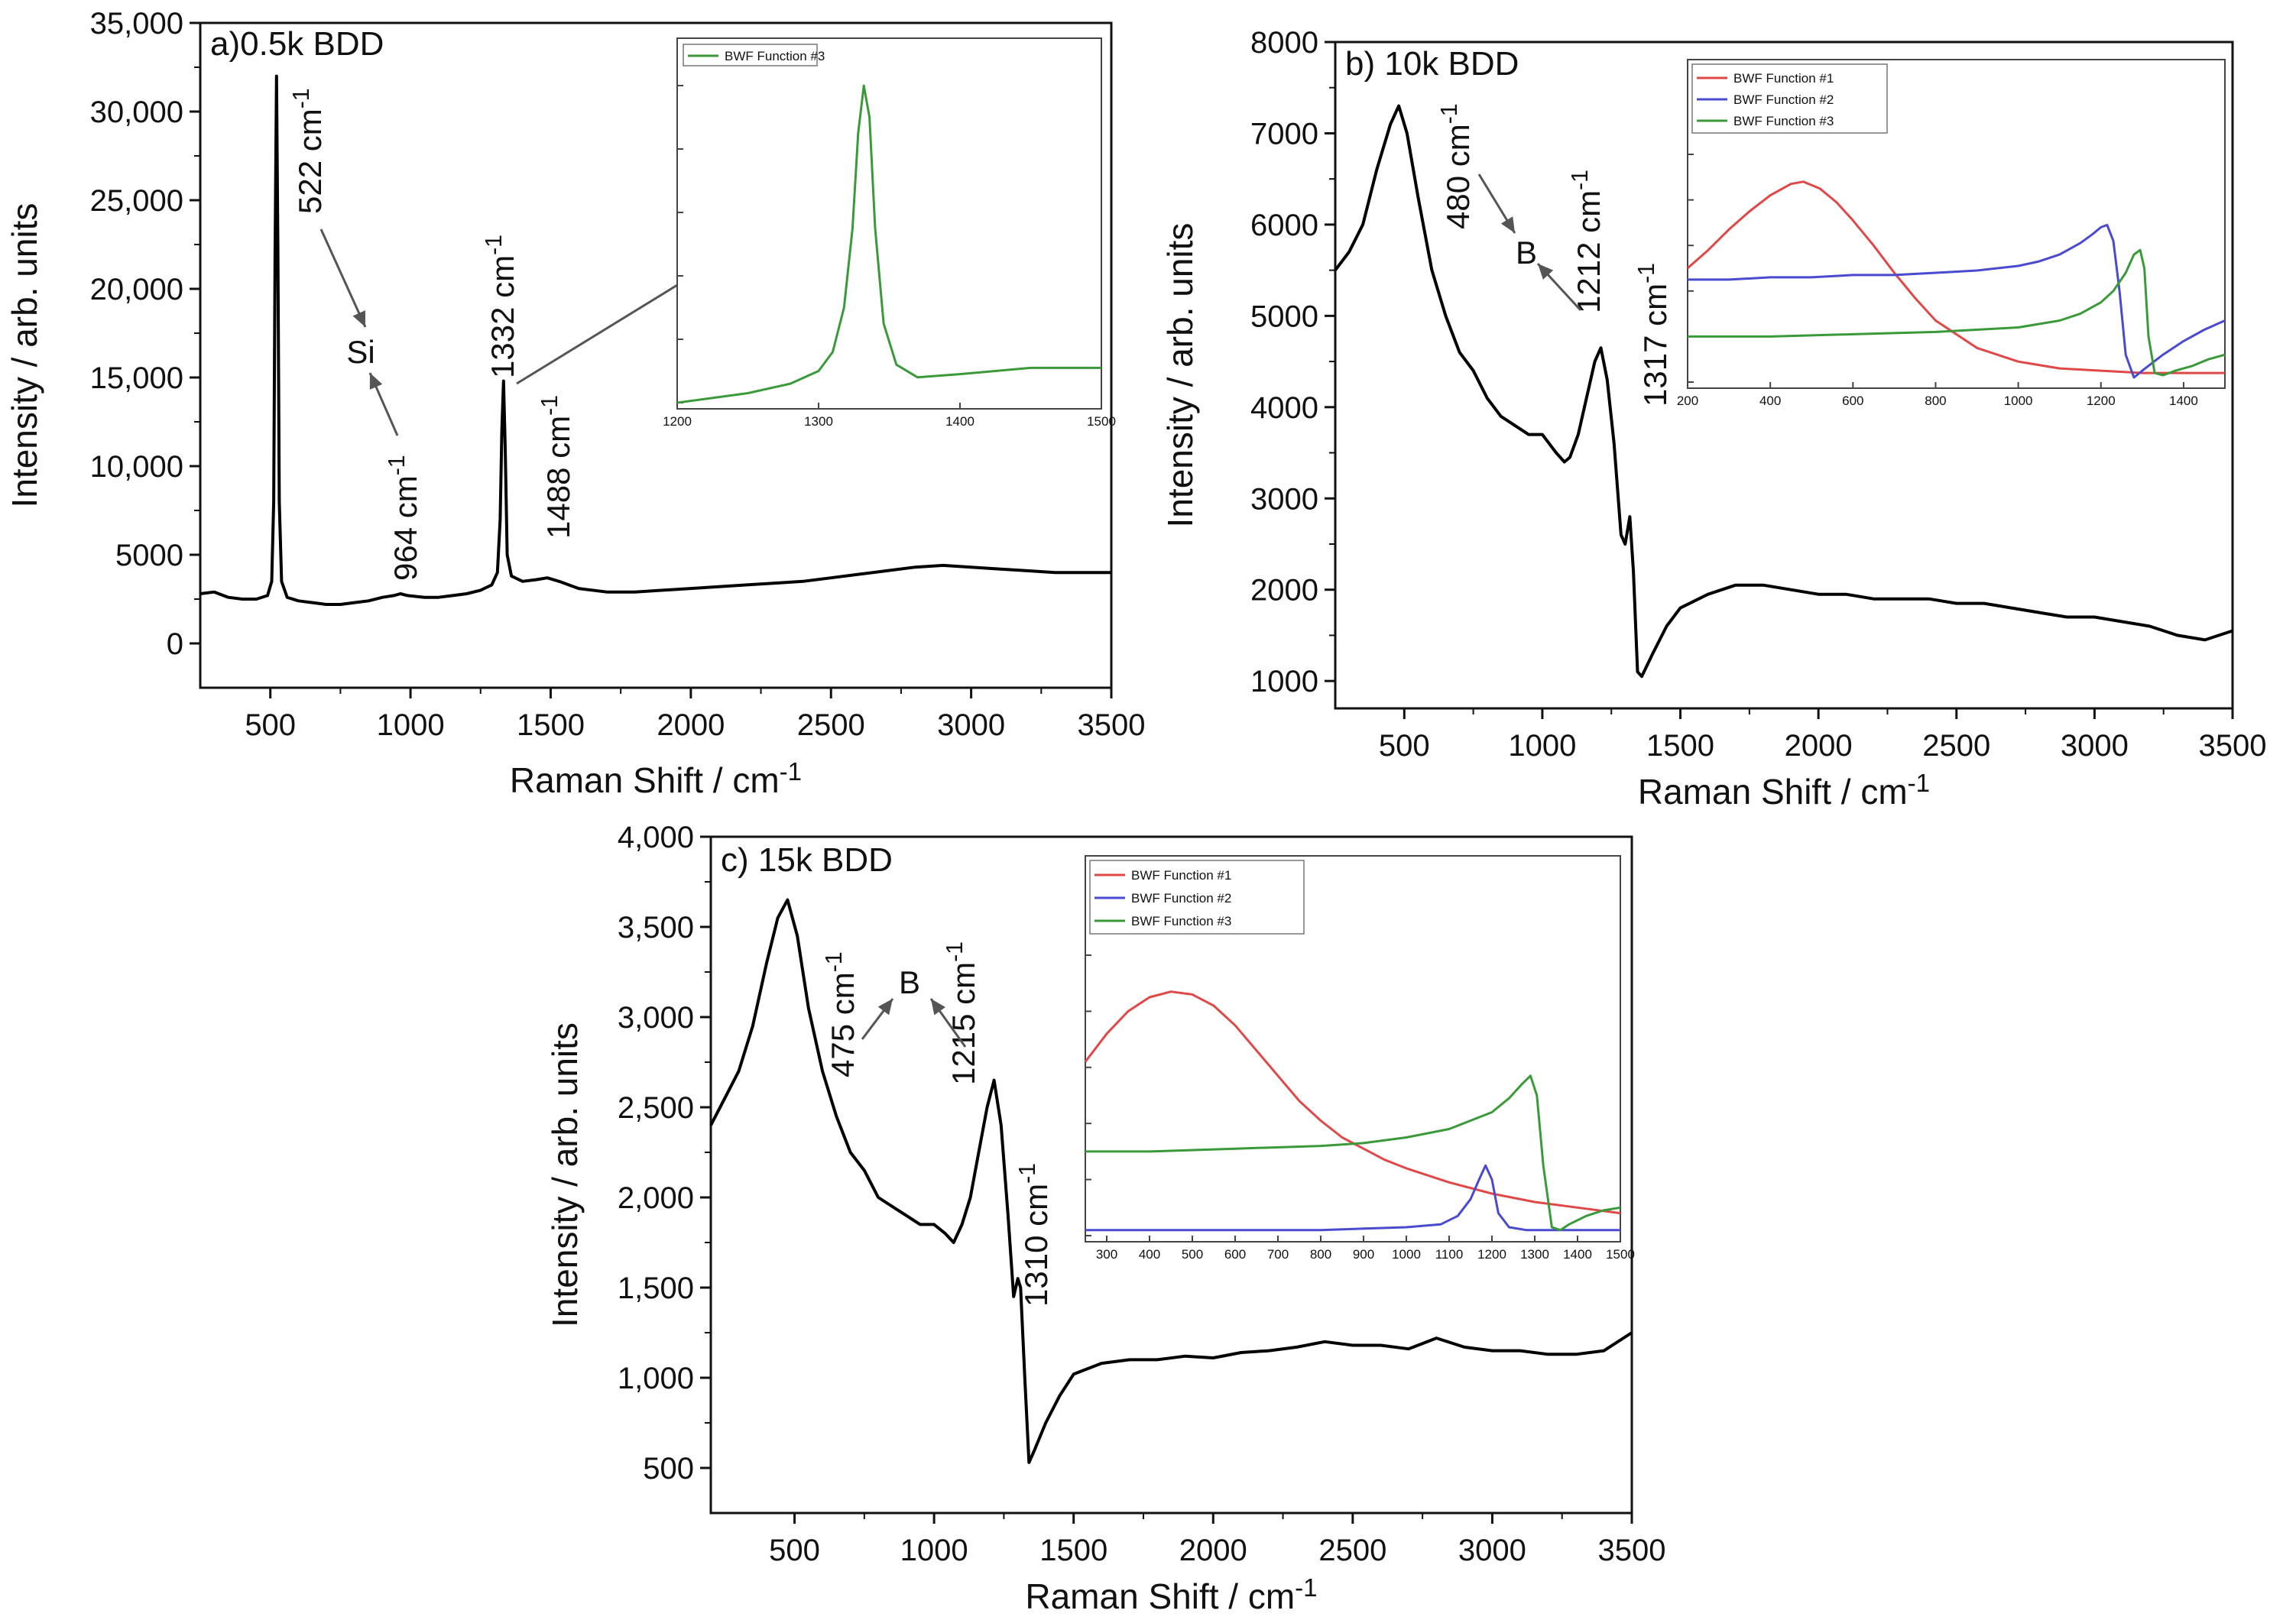  I want to click on inset-x-tick-label: 500, so click(1192, 1255).